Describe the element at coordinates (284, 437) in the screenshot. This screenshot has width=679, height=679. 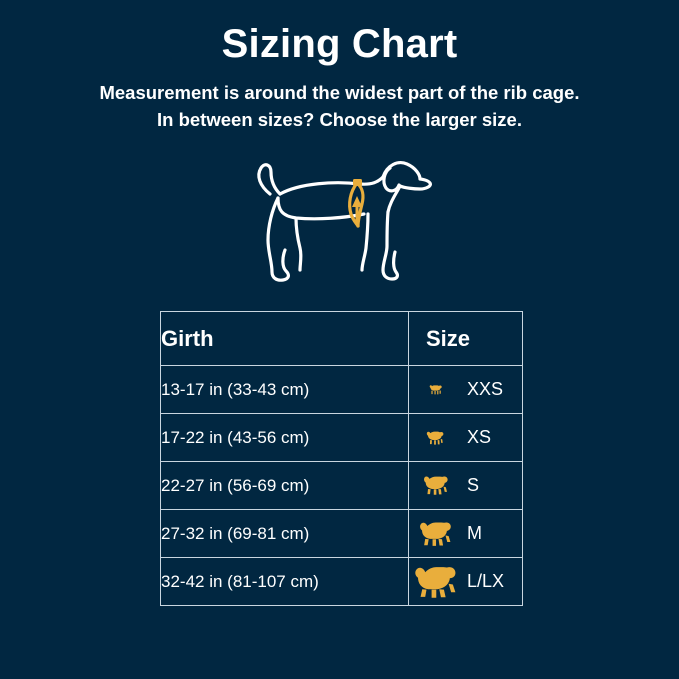
I see `girth-value: 17-22 in (43-56 cm)` at that location.